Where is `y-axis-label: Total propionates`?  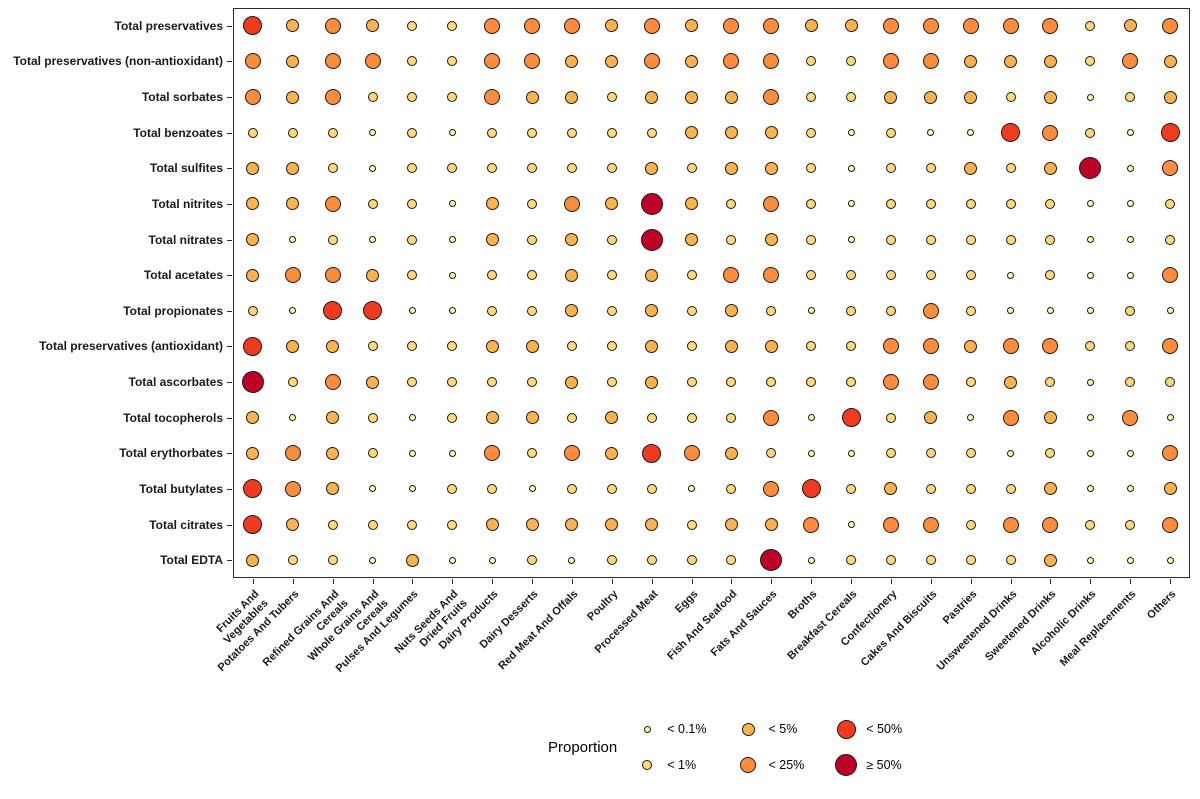
y-axis-label: Total propionates is located at coordinates (173, 310).